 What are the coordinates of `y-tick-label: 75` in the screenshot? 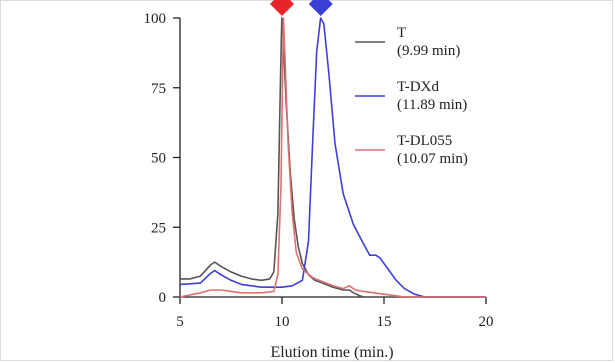 It's located at (158, 89).